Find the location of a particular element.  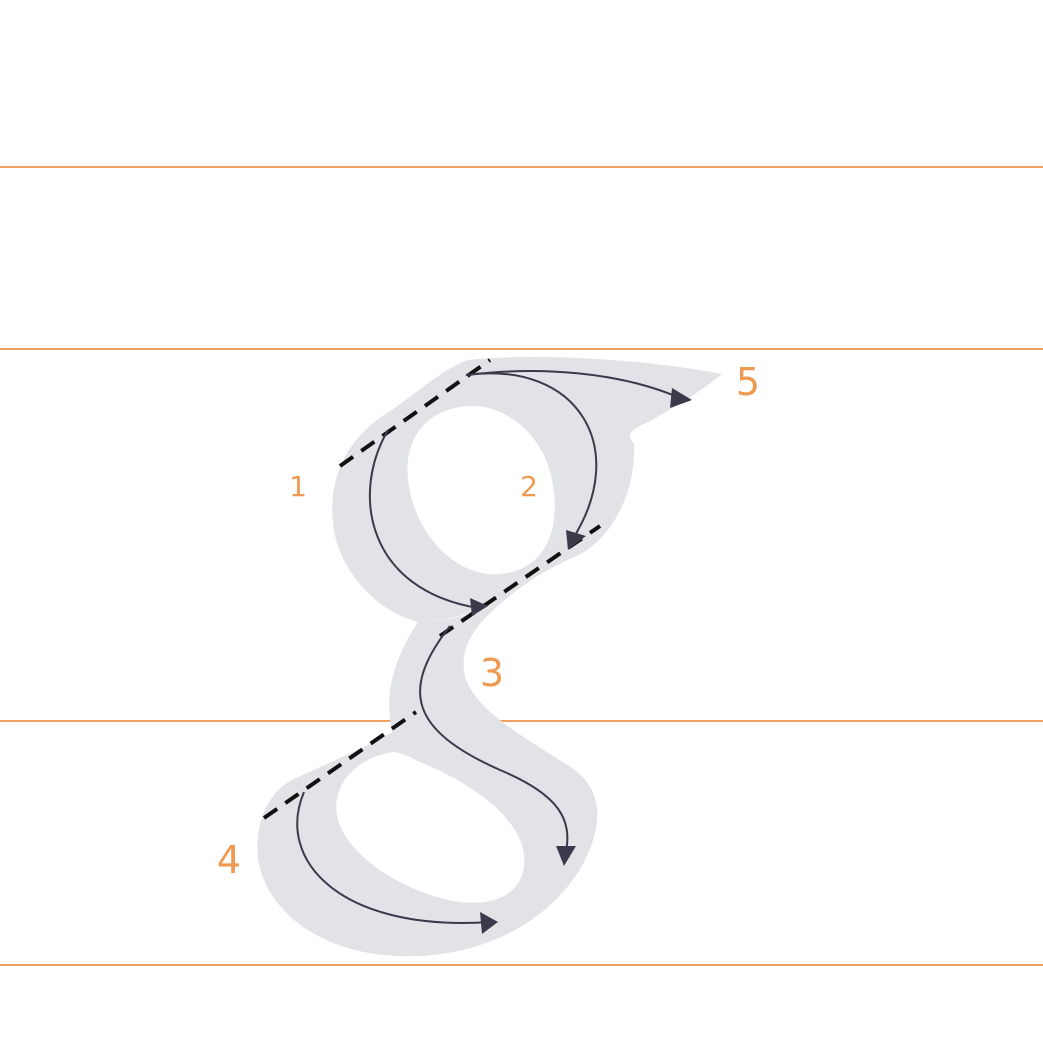

letter-g-upper-bowl is located at coordinates (527, 489).